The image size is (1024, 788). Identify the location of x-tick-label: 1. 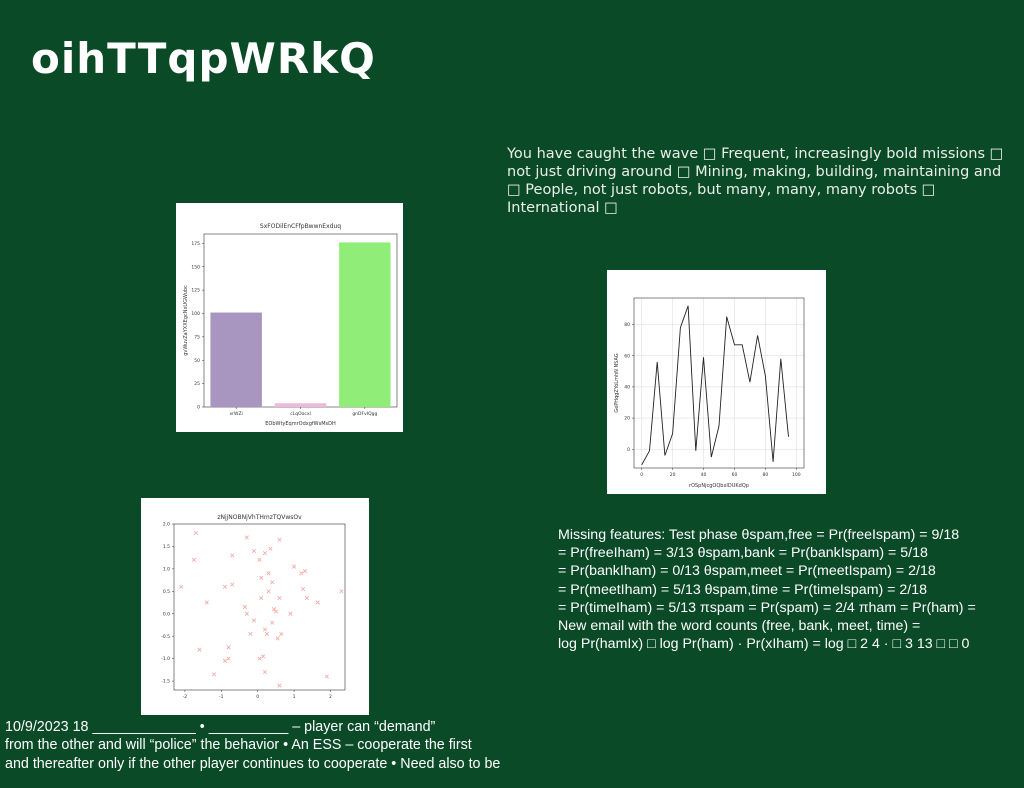
(294, 697).